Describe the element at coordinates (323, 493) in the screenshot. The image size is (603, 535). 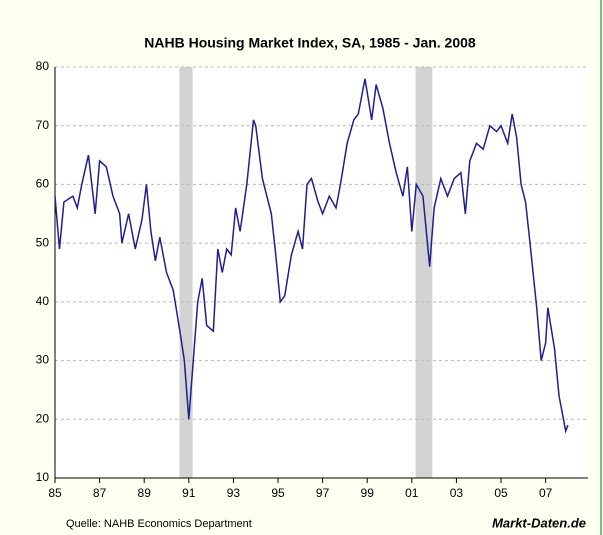
I see `x-tick-label: 97` at that location.